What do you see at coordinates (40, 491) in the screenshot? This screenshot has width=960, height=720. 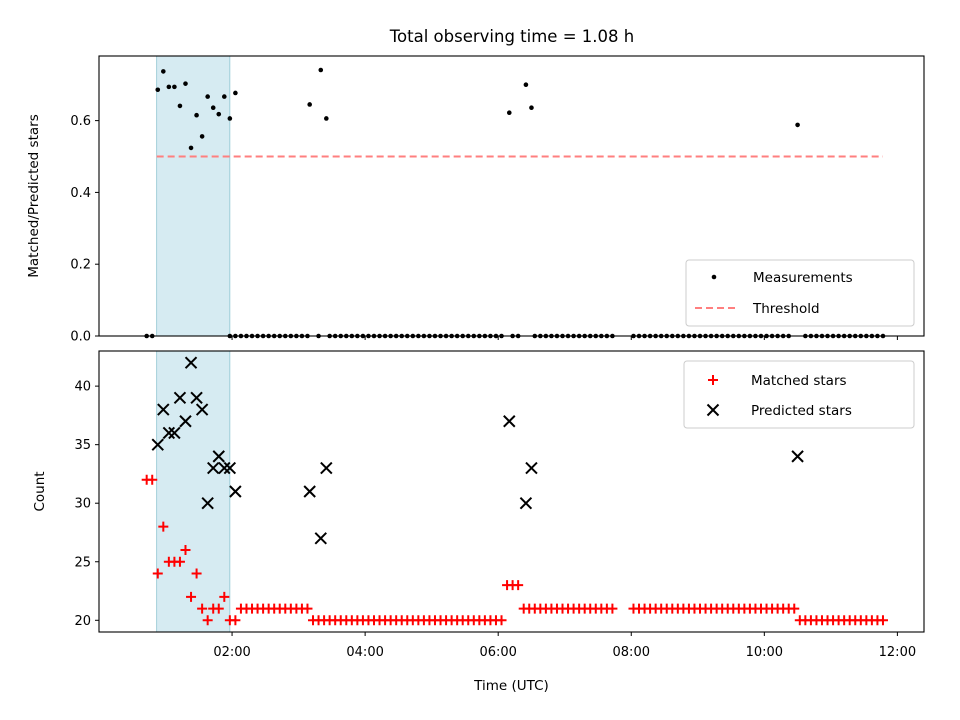 I see `bottom-y-axis-label: Count` at bounding box center [40, 491].